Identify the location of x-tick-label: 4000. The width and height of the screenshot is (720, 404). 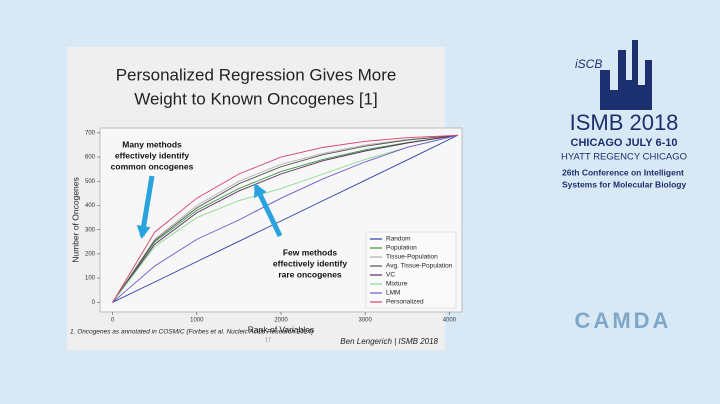
(450, 321).